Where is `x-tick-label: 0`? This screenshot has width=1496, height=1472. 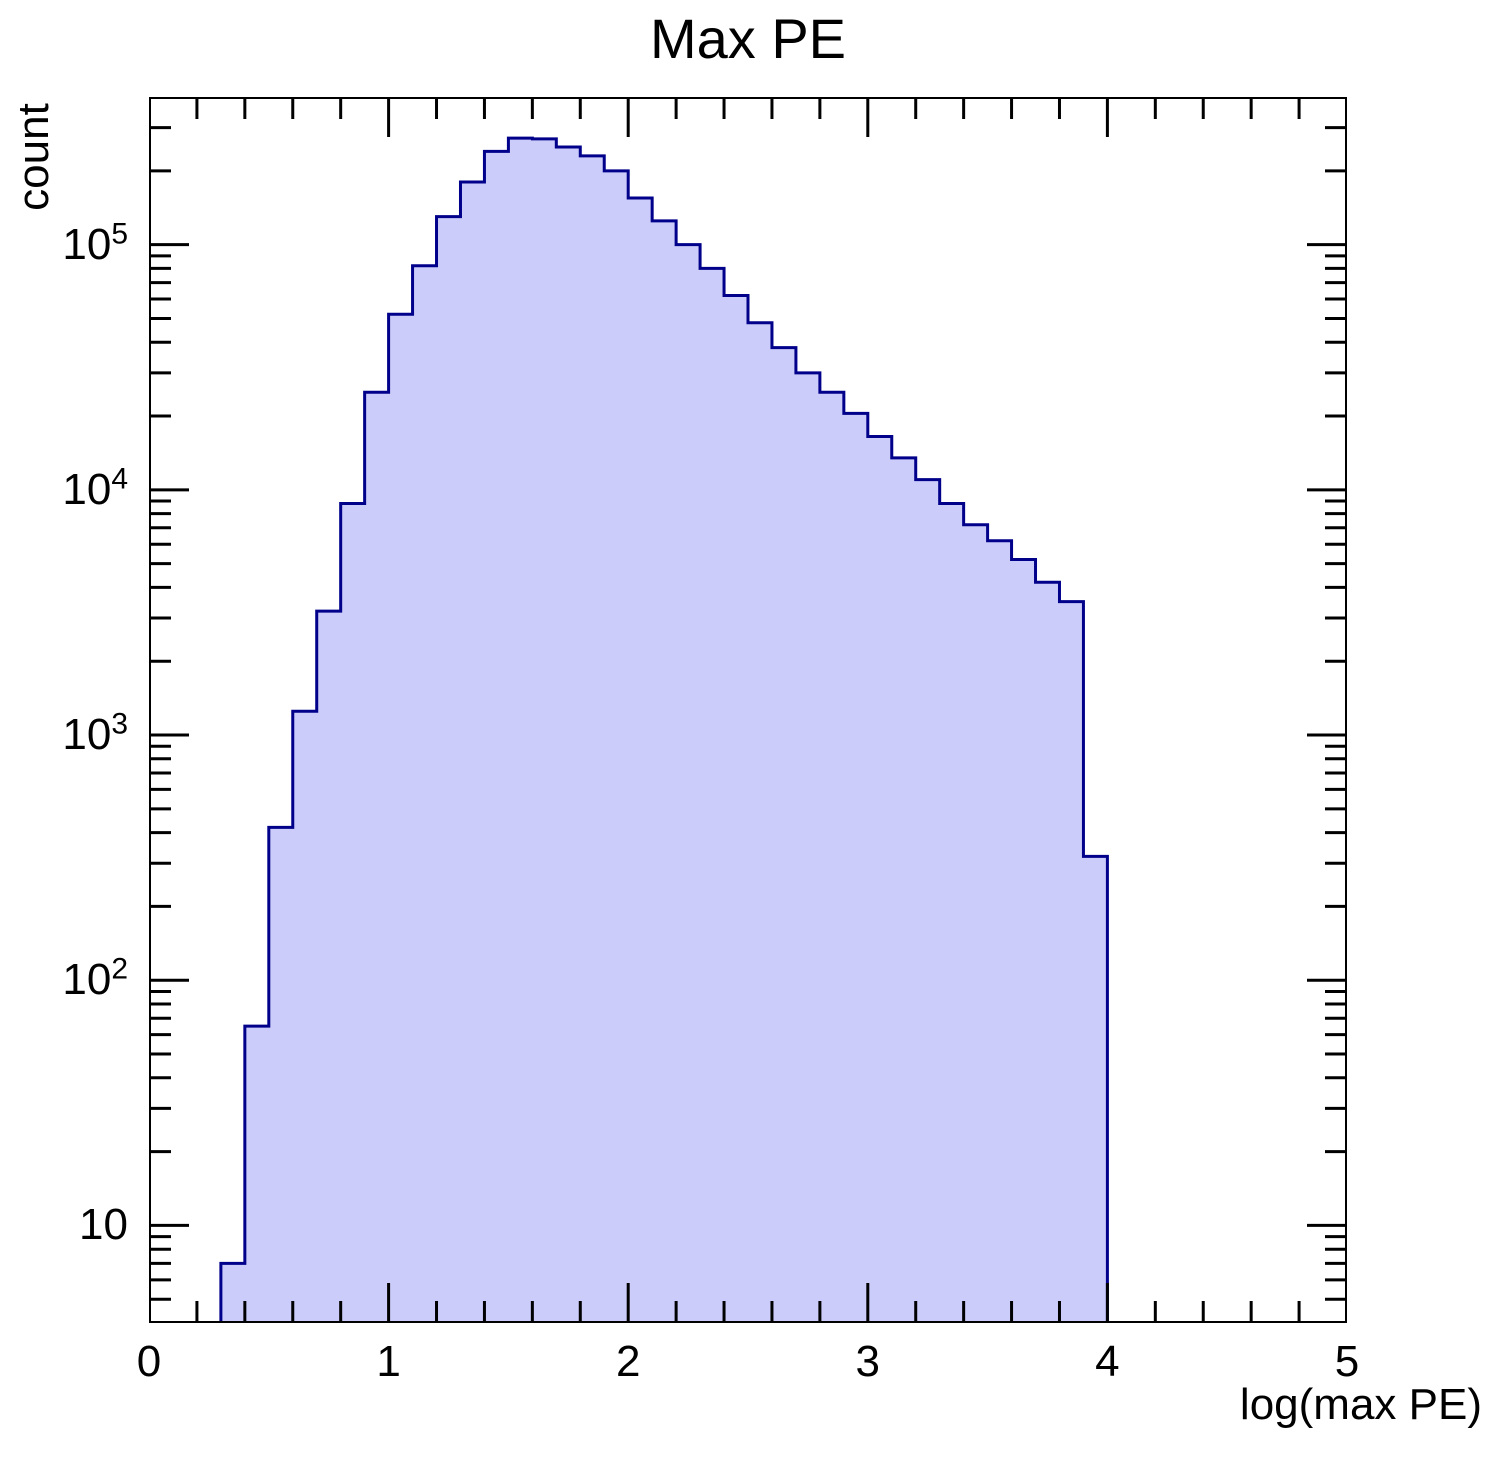 x-tick-label: 0 is located at coordinates (149, 1361).